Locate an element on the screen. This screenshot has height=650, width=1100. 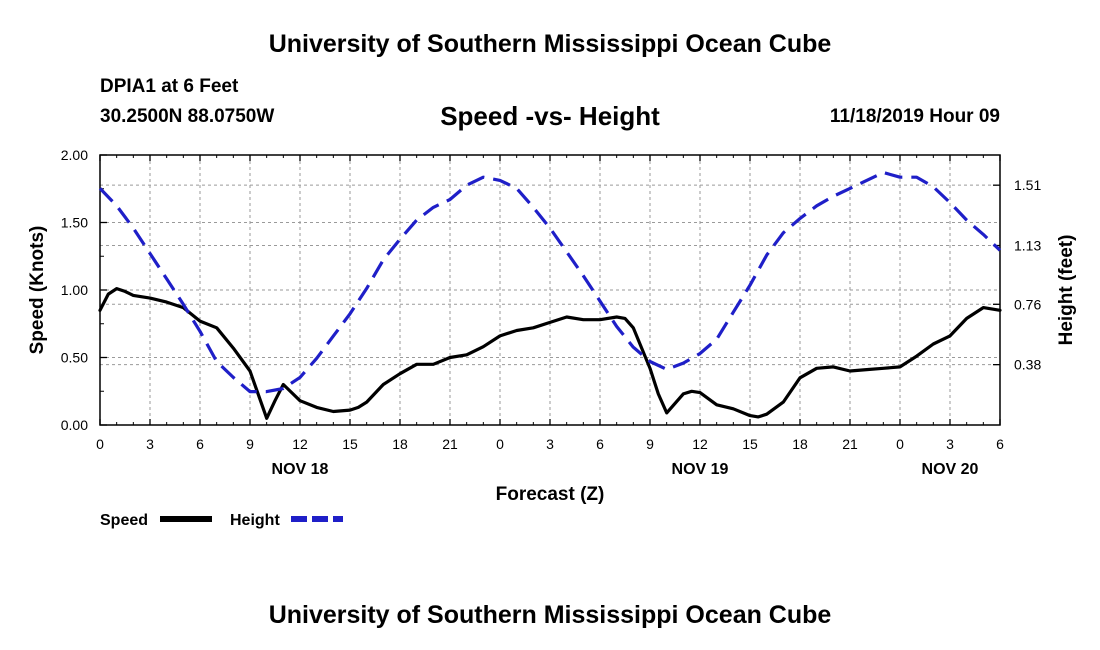
y2-axis-label: Height (feet) is located at coordinates (1066, 290).